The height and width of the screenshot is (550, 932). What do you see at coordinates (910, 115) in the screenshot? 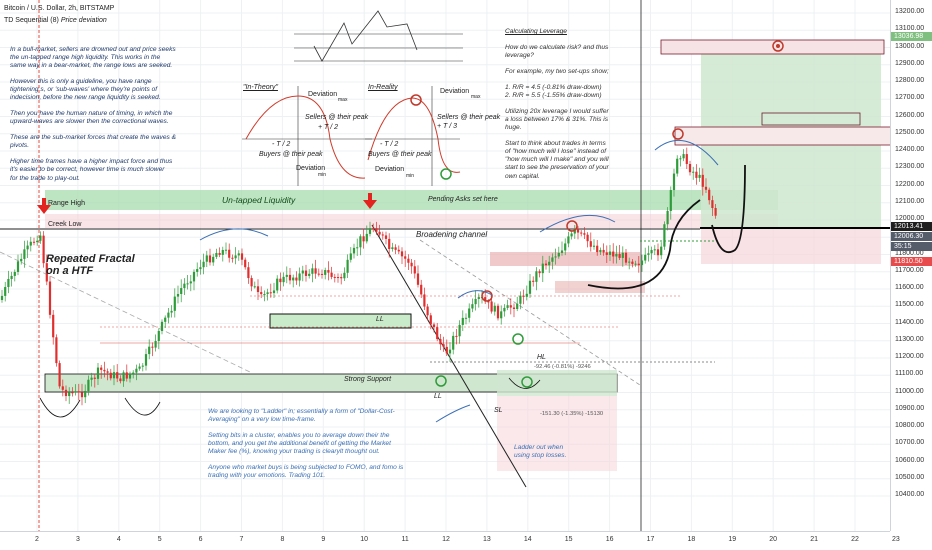
I see `price-tick-label: 12600.00` at bounding box center [910, 115].